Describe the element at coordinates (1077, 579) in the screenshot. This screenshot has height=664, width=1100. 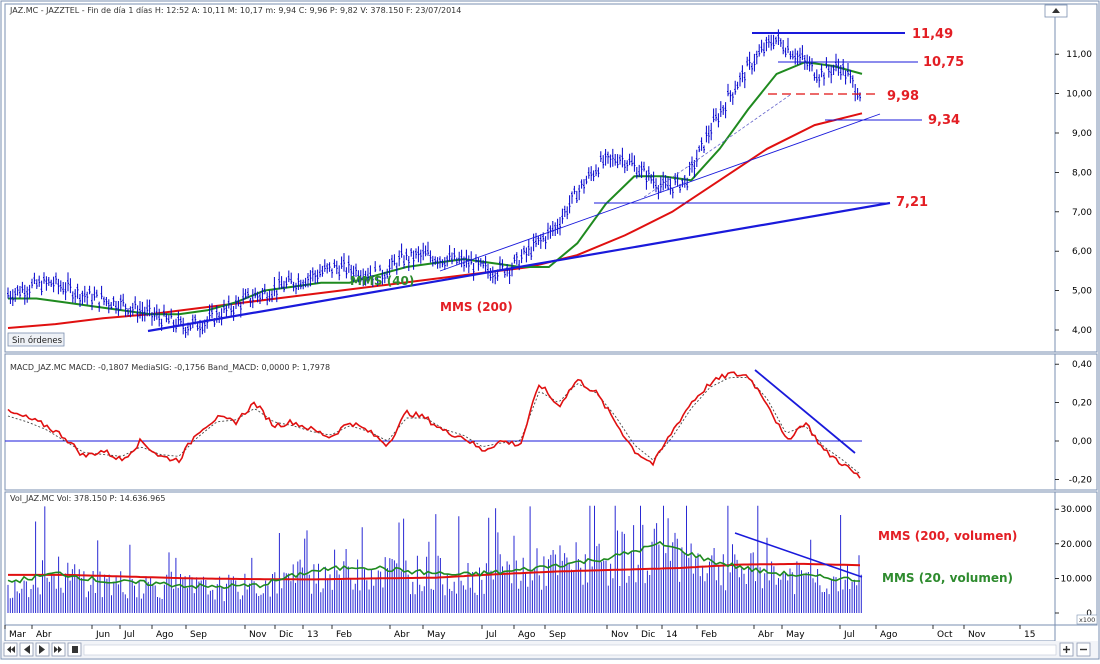
I see `volume-y-tick-label: 10.000` at that location.